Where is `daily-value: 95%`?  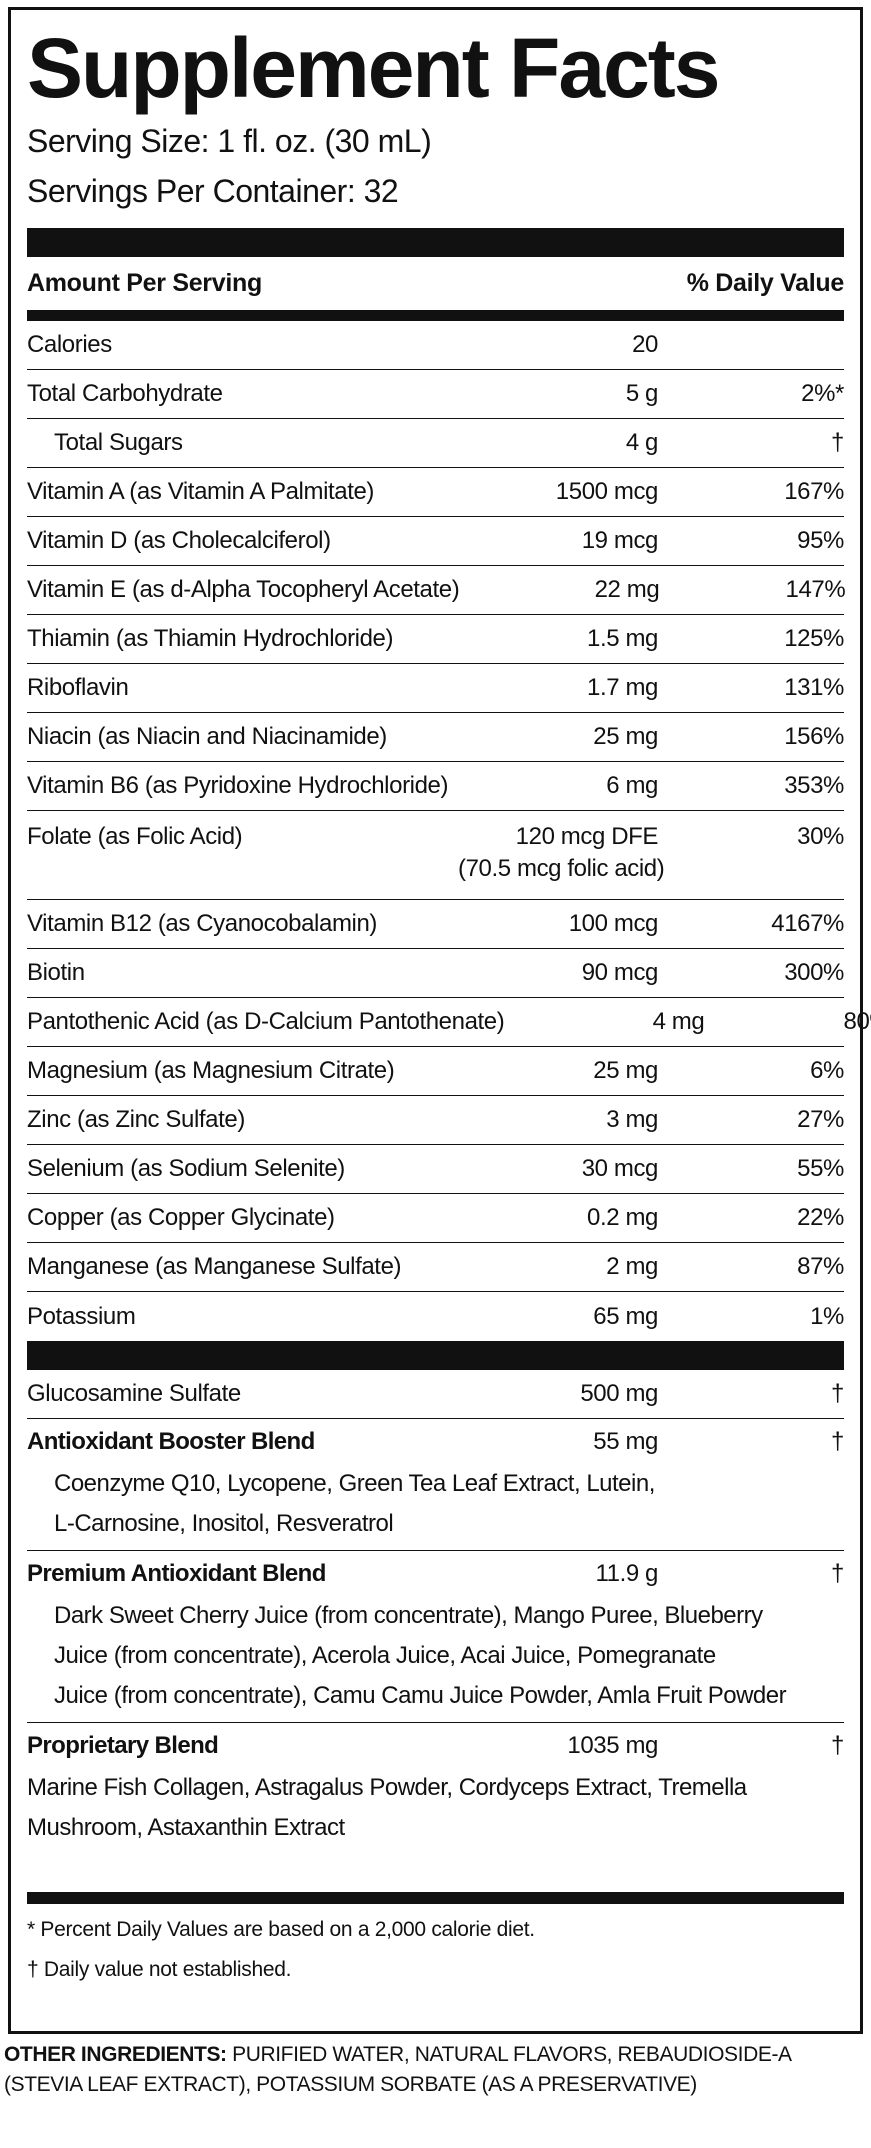 daily-value: 95% is located at coordinates (820, 540).